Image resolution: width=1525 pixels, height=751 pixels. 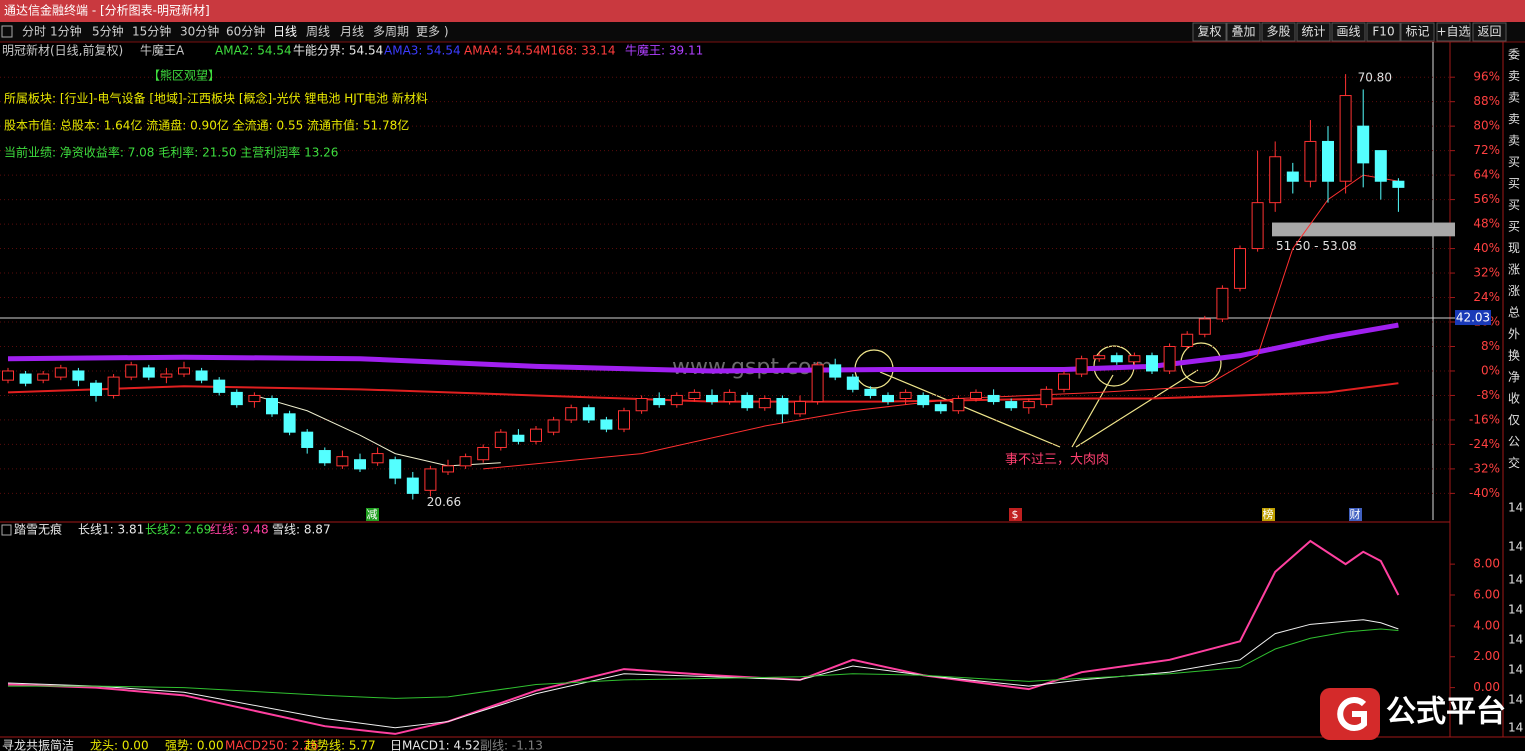 What do you see at coordinates (107, 10) in the screenshot?
I see `window-title: 通达信金融终端 - [分析图表-明冠新材]` at bounding box center [107, 10].